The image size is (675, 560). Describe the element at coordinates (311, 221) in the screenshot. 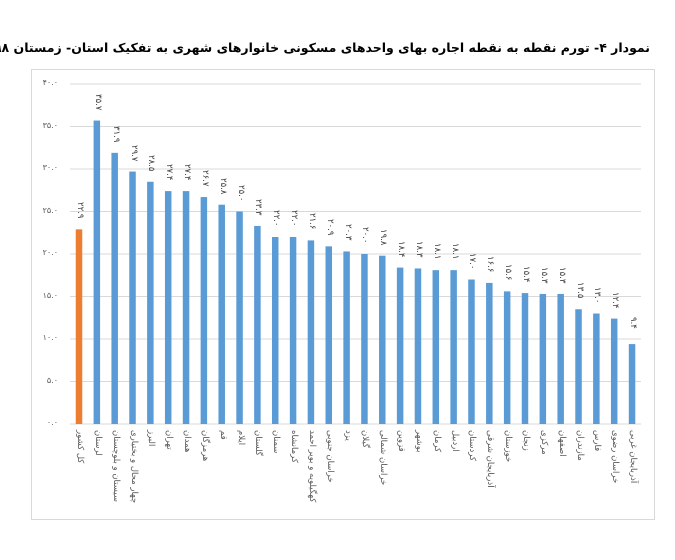

I see `data-label: ۲۱.۶` at that location.